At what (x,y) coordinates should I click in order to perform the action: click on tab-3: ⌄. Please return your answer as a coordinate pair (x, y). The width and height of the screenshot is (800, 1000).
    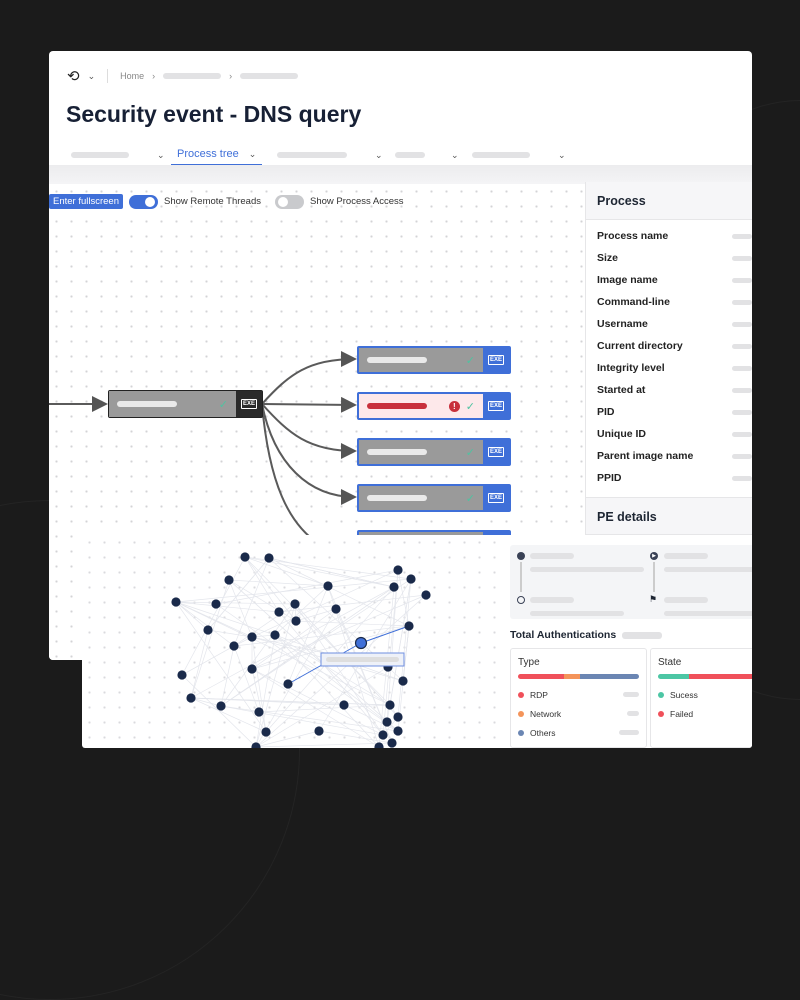
    Looking at the image, I should click on (330, 155).